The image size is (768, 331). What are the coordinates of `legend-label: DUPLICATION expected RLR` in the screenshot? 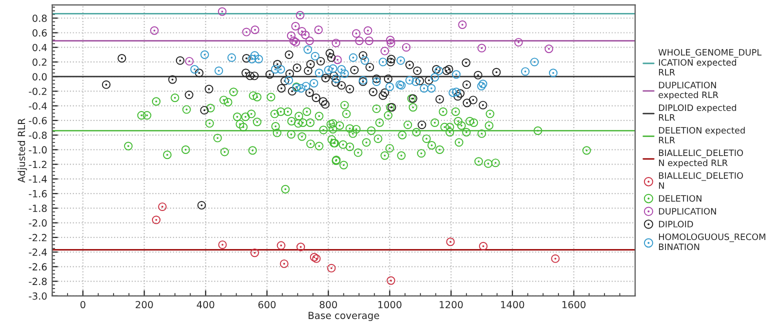 It's located at (688, 91).